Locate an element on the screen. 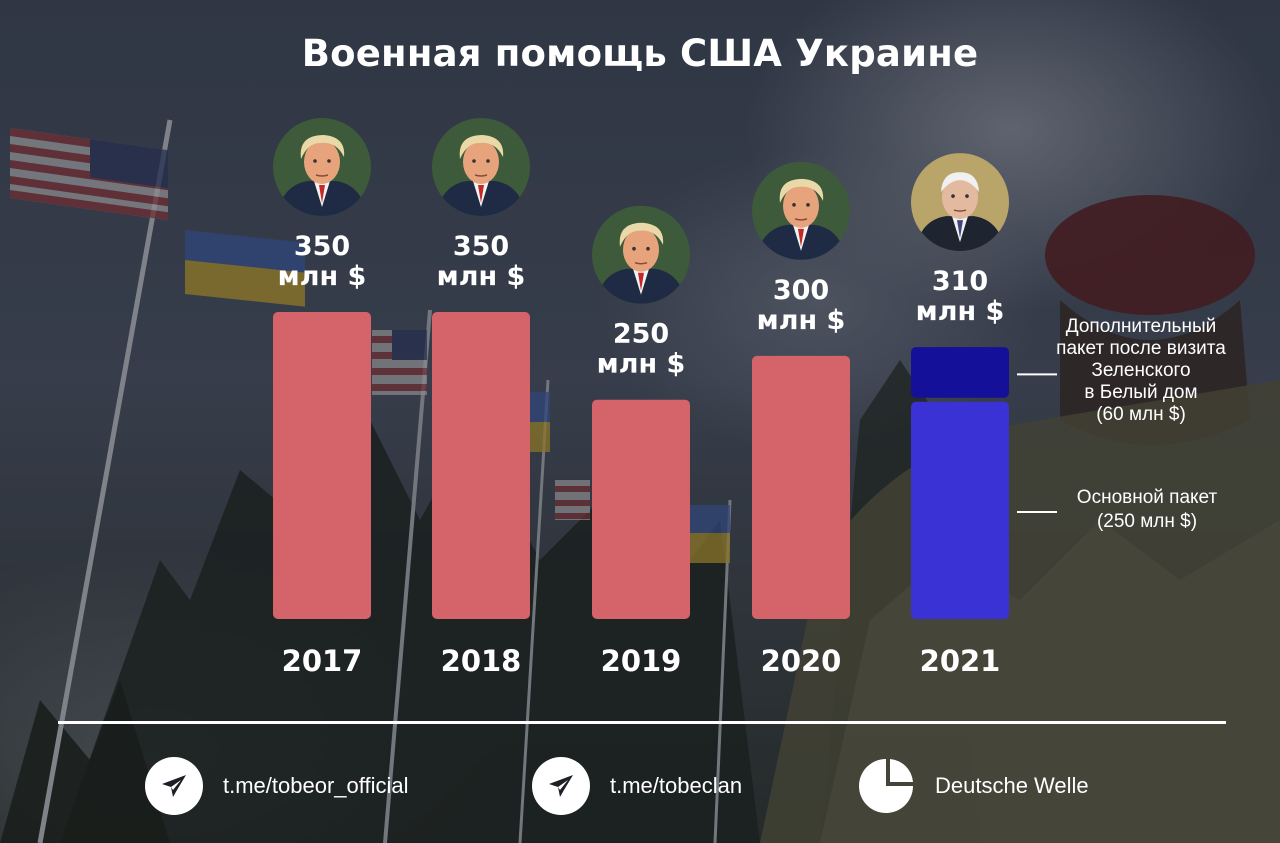 This screenshot has height=843, width=1280. footer-link-tobeclan: t.me/tobeclan is located at coordinates (637, 786).